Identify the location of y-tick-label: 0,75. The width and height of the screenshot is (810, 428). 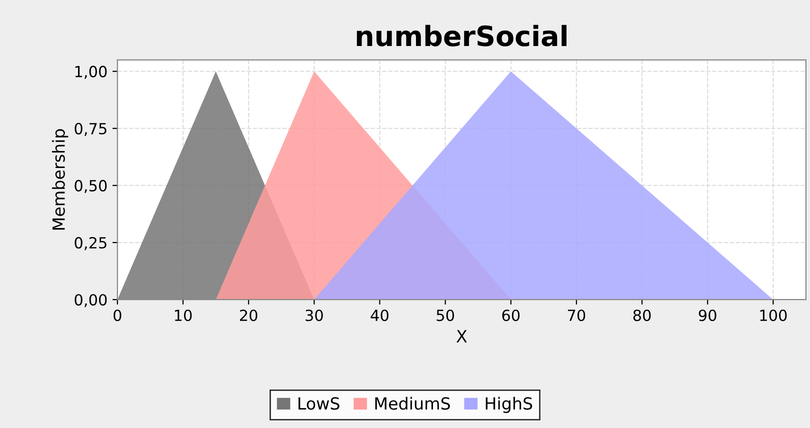
(90, 129).